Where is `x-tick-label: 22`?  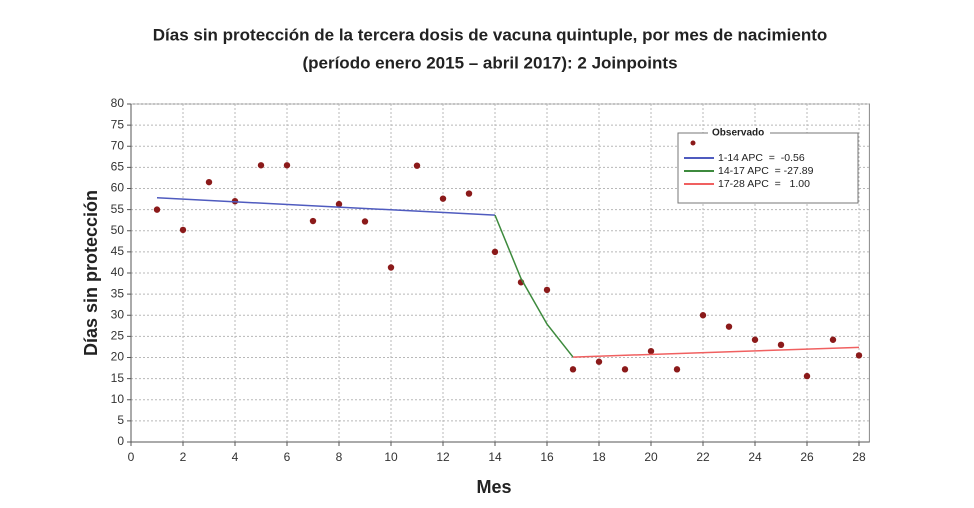 x-tick-label: 22 is located at coordinates (703, 457).